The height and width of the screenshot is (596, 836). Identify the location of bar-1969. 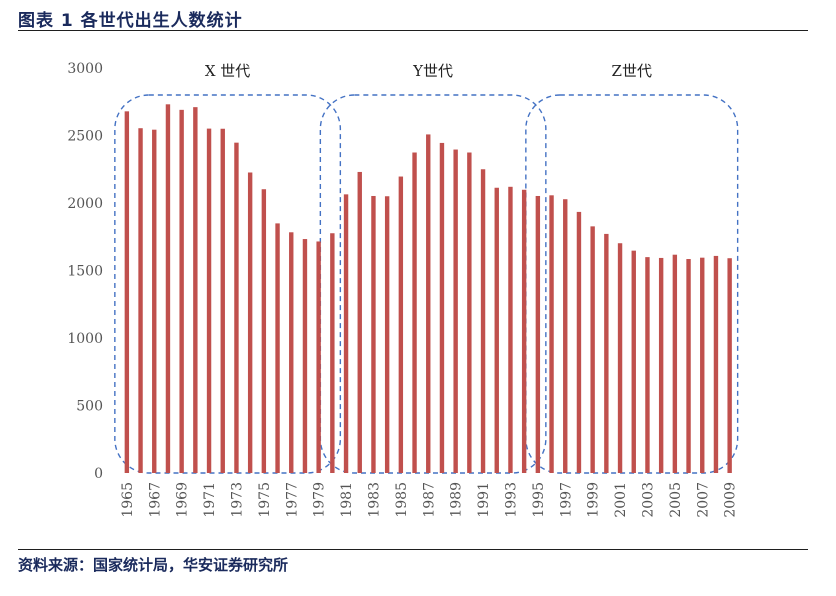
(181, 291).